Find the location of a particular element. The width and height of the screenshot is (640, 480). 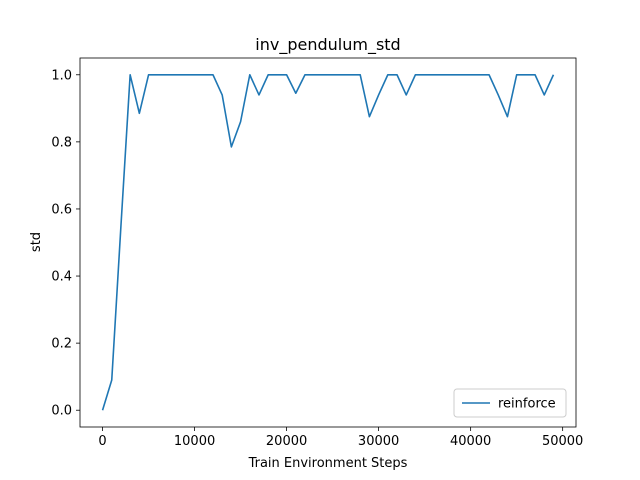

y-tick-label: 0.2 is located at coordinates (61, 344).